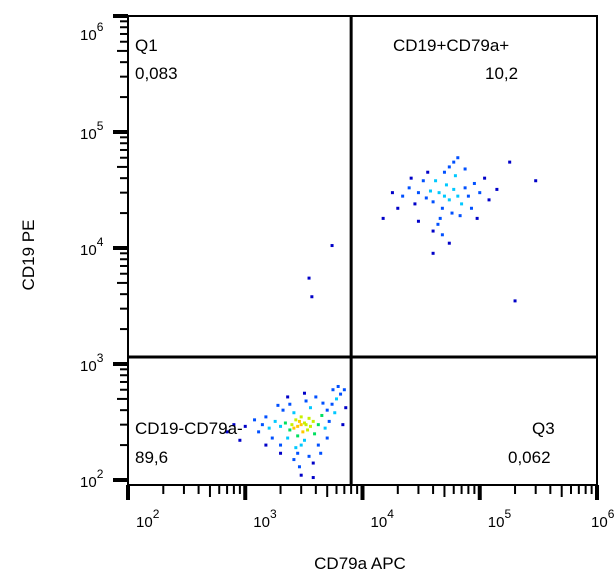 The height and width of the screenshot is (586, 615). Describe the element at coordinates (92, 32) in the screenshot. I see `y-tick-label: 10⁶` at that location.